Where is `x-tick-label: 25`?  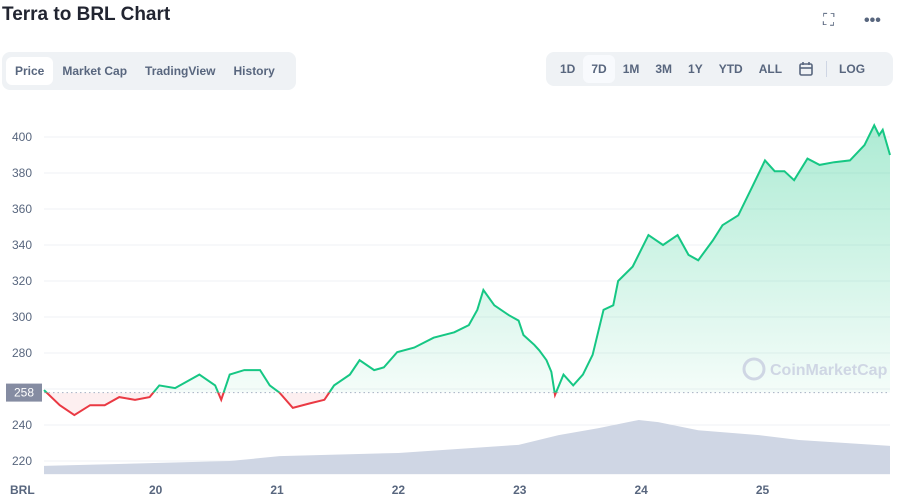 x-tick-label: 25 is located at coordinates (763, 490).